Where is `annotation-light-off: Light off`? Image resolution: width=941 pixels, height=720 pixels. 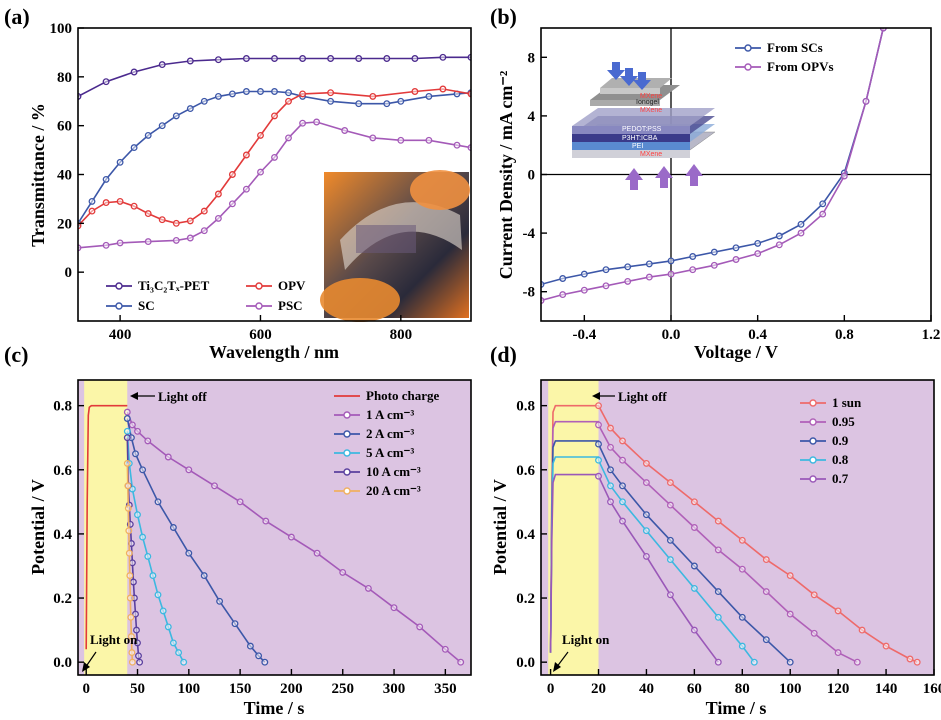
annotation-light-off: Light off is located at coordinates (182, 396).